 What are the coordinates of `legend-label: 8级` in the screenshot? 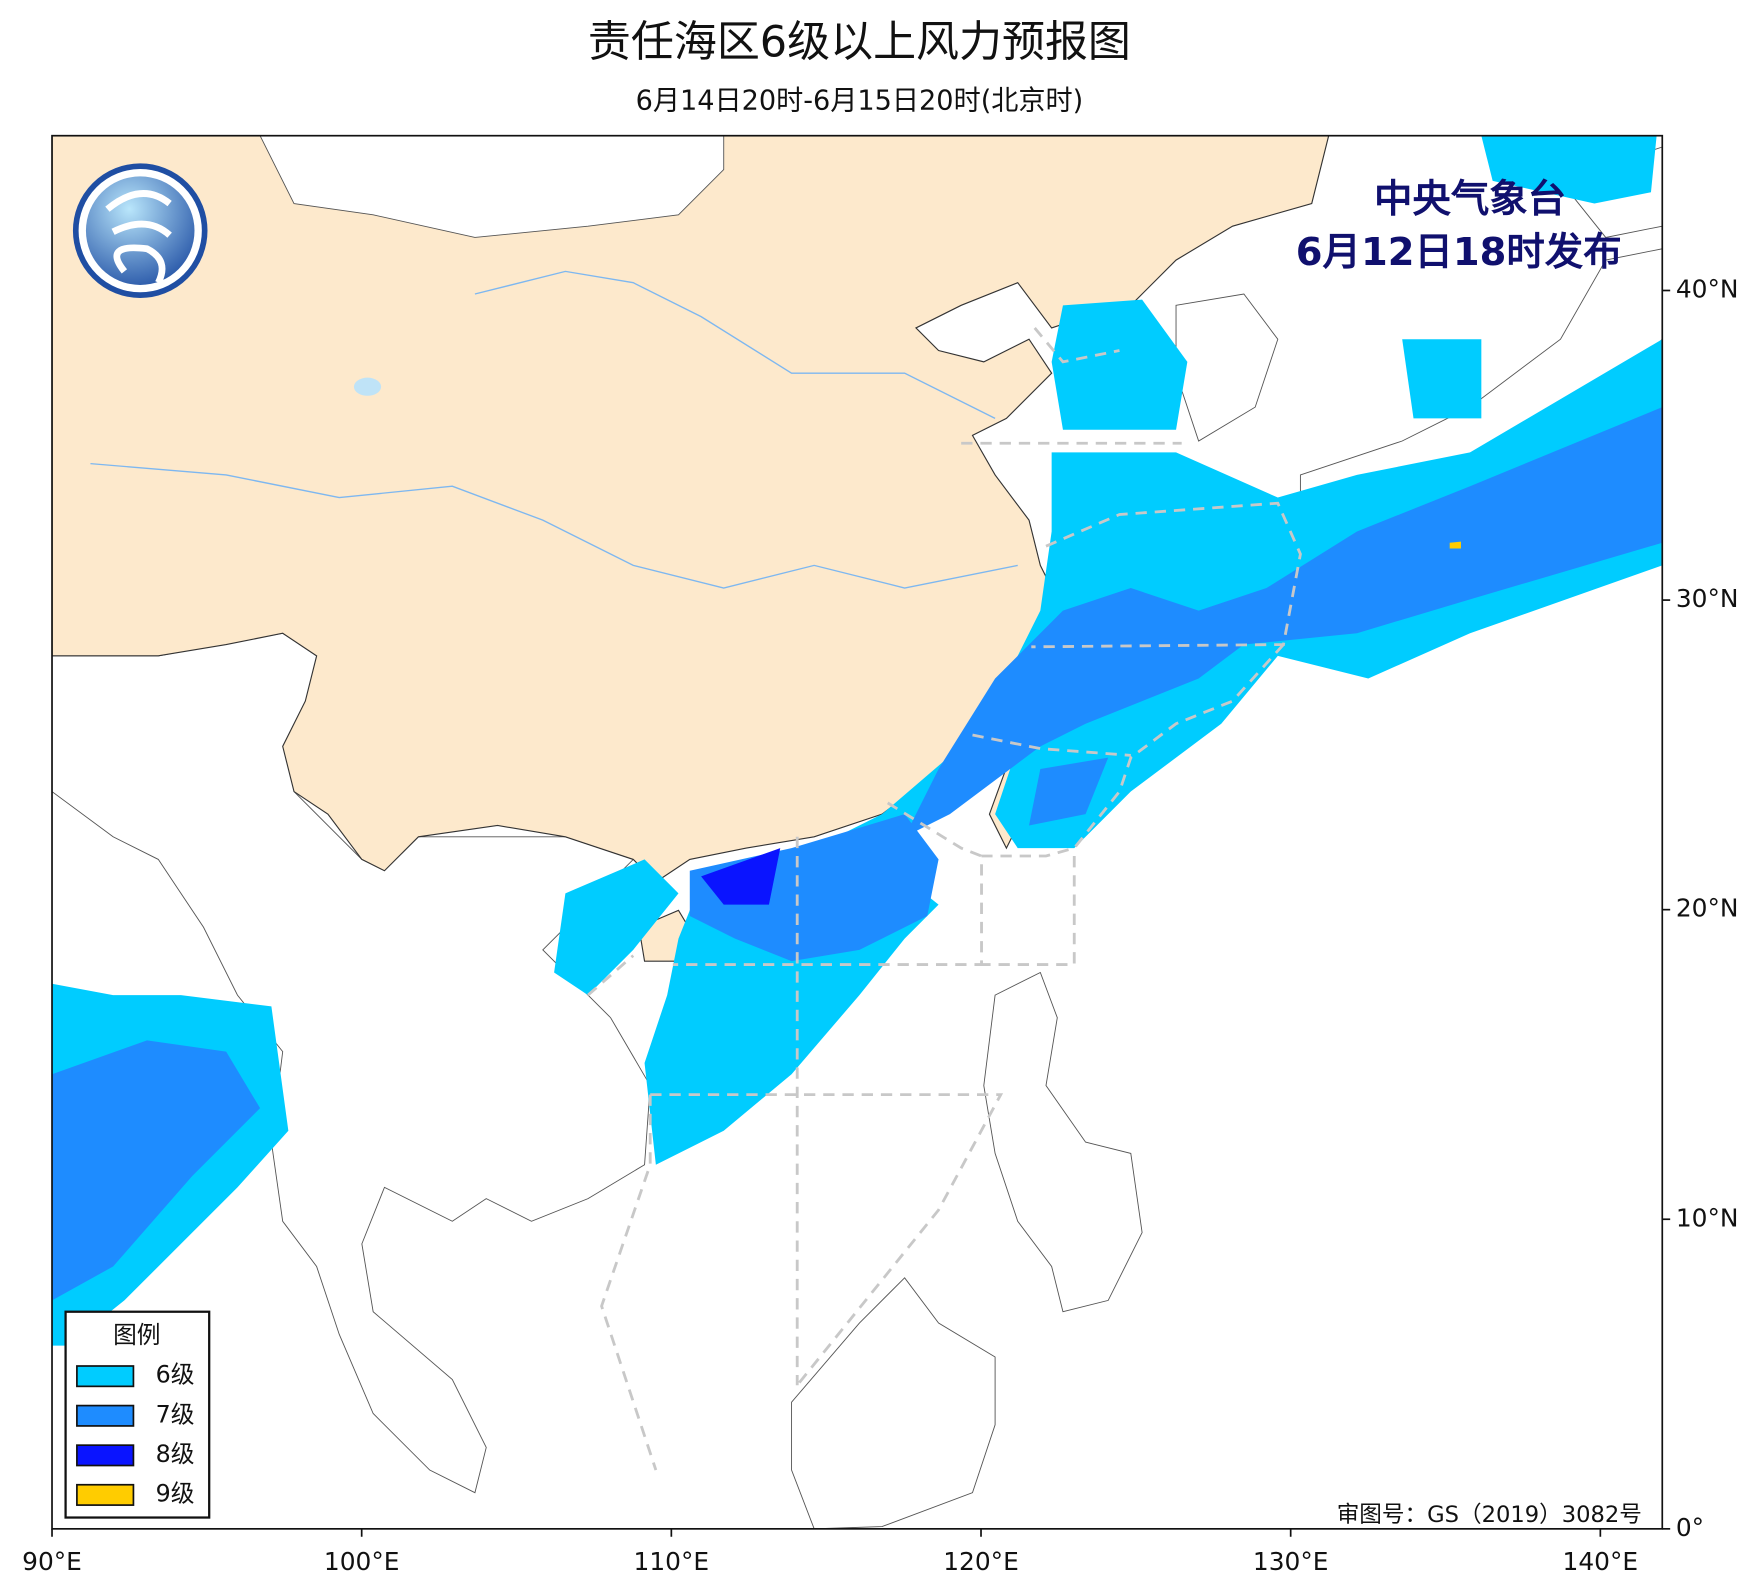 It's located at (175, 1454).